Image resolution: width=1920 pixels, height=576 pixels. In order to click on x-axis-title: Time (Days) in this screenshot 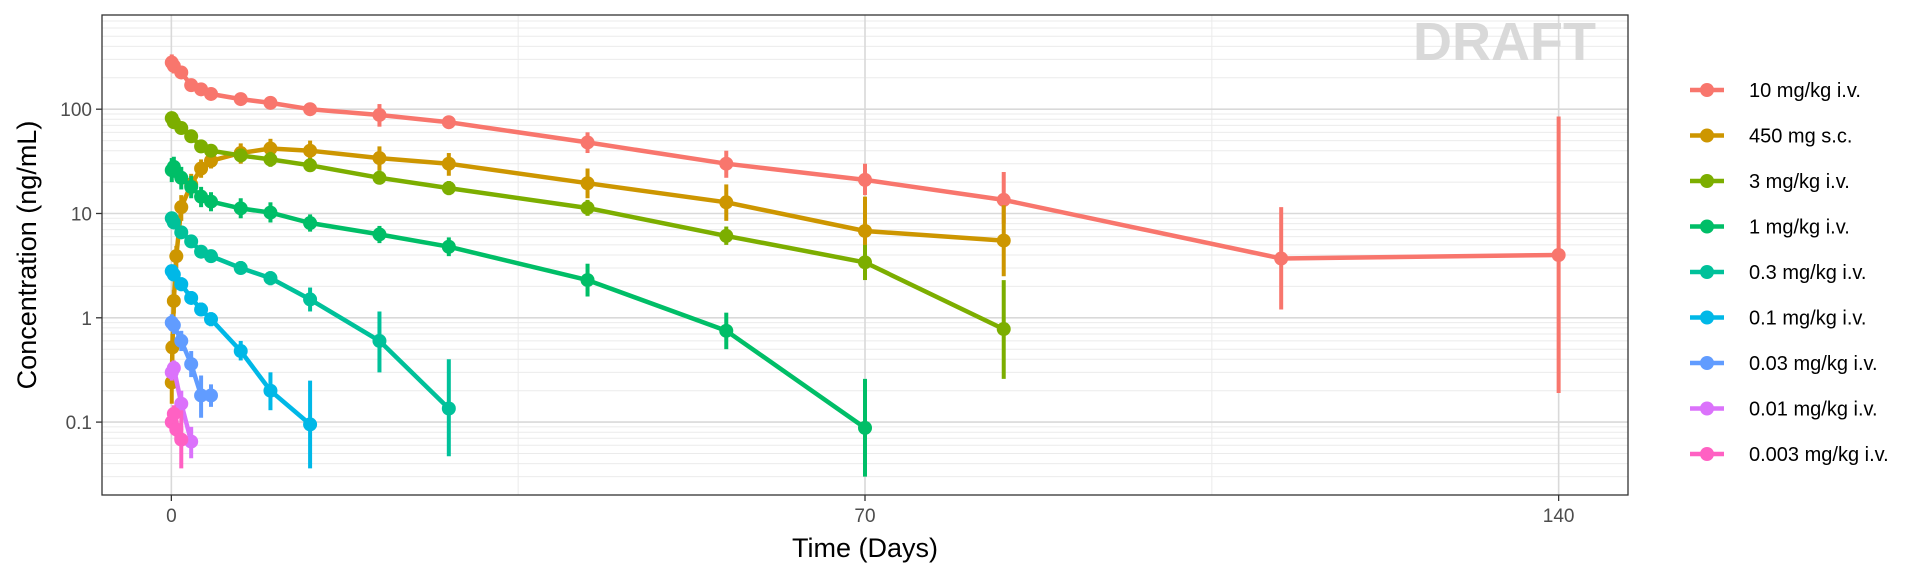, I will do `click(865, 548)`.